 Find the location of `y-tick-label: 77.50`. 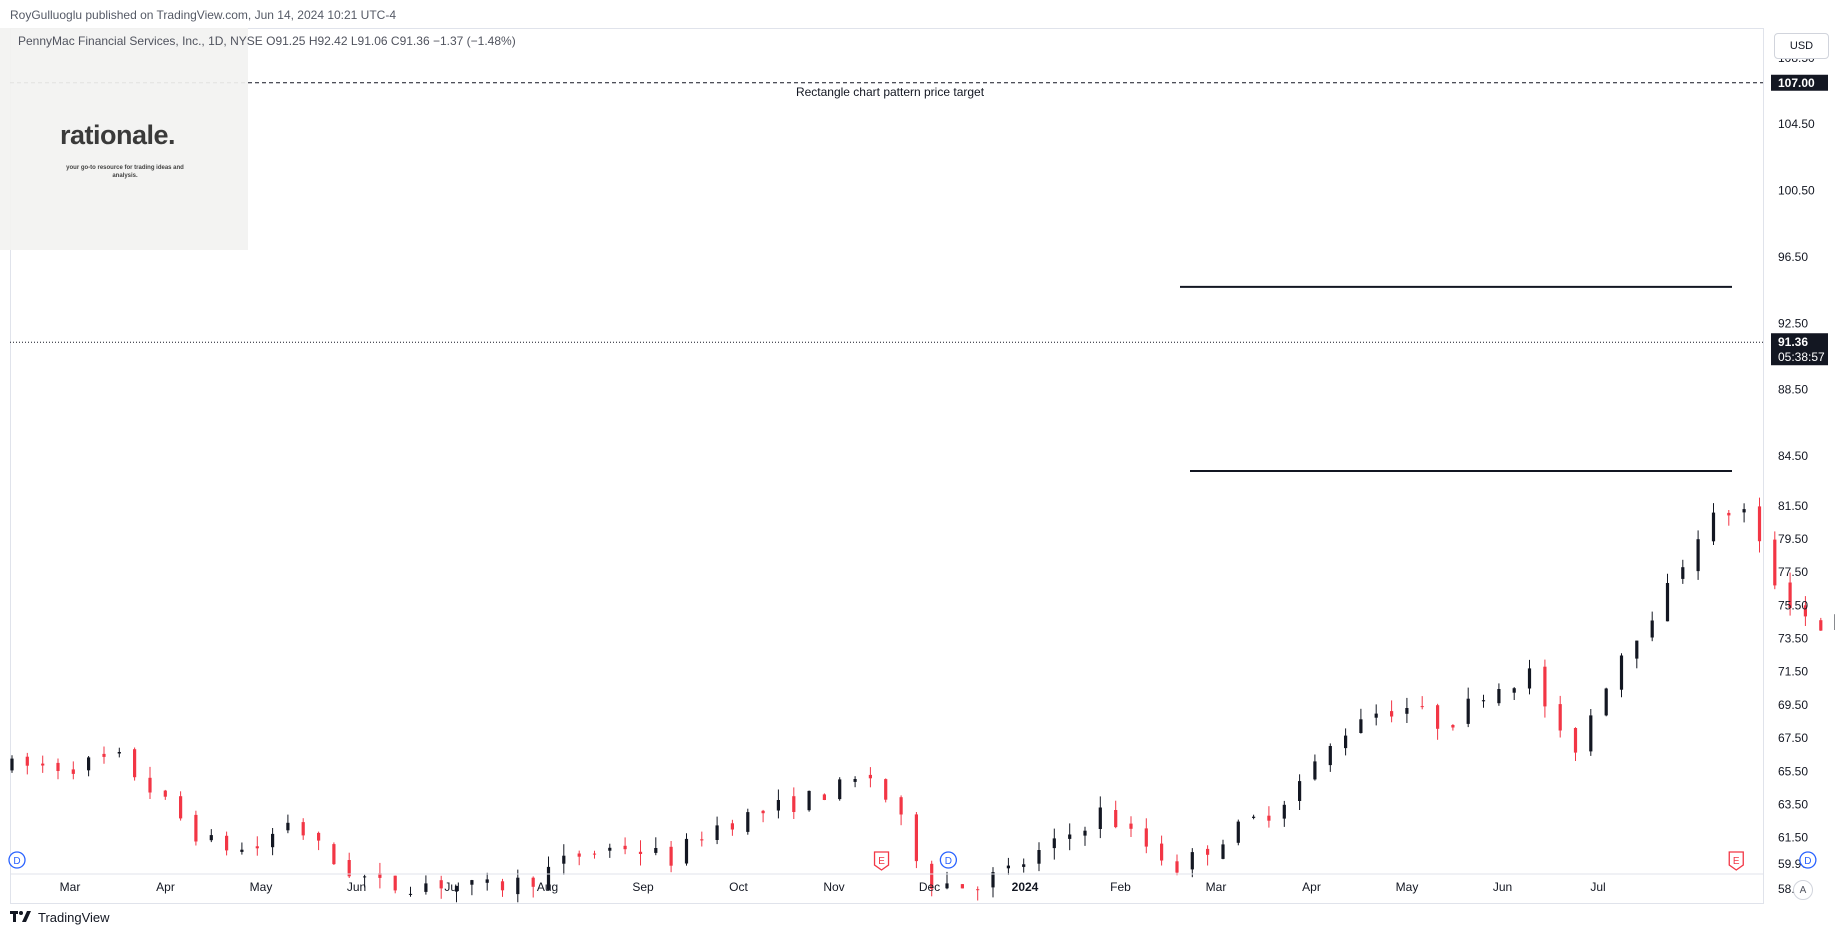

y-tick-label: 77.50 is located at coordinates (1793, 572).